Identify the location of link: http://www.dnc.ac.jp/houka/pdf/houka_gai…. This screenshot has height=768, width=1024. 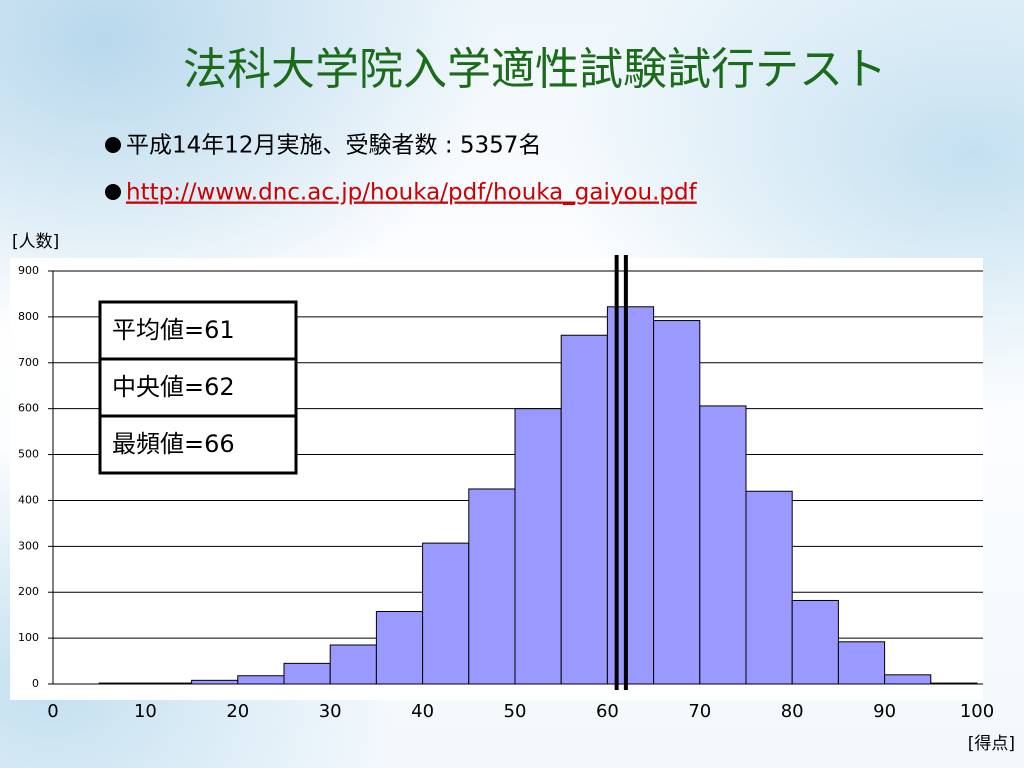
(412, 193).